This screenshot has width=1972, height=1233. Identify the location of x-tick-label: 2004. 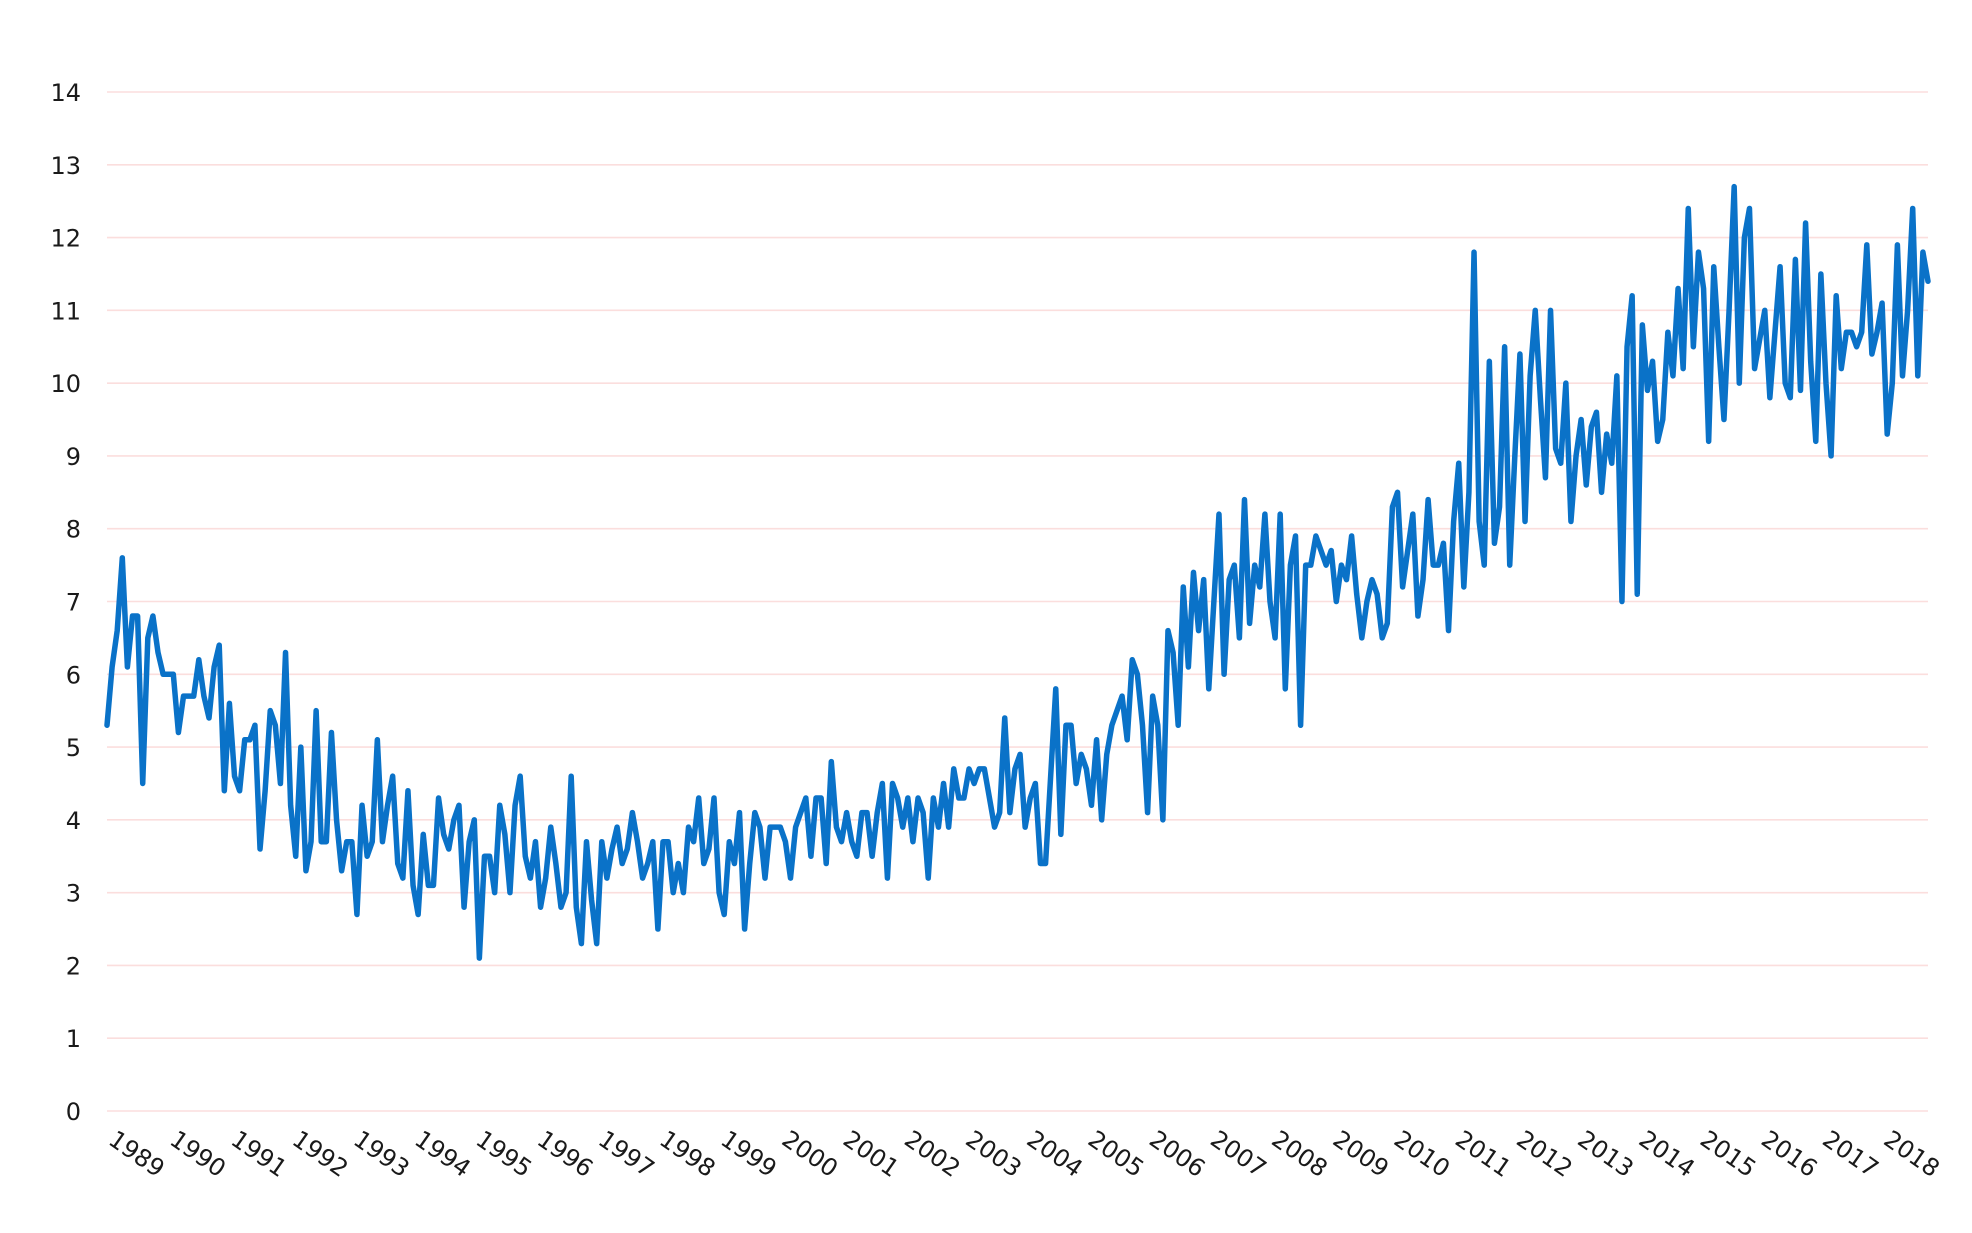
(1055, 1154).